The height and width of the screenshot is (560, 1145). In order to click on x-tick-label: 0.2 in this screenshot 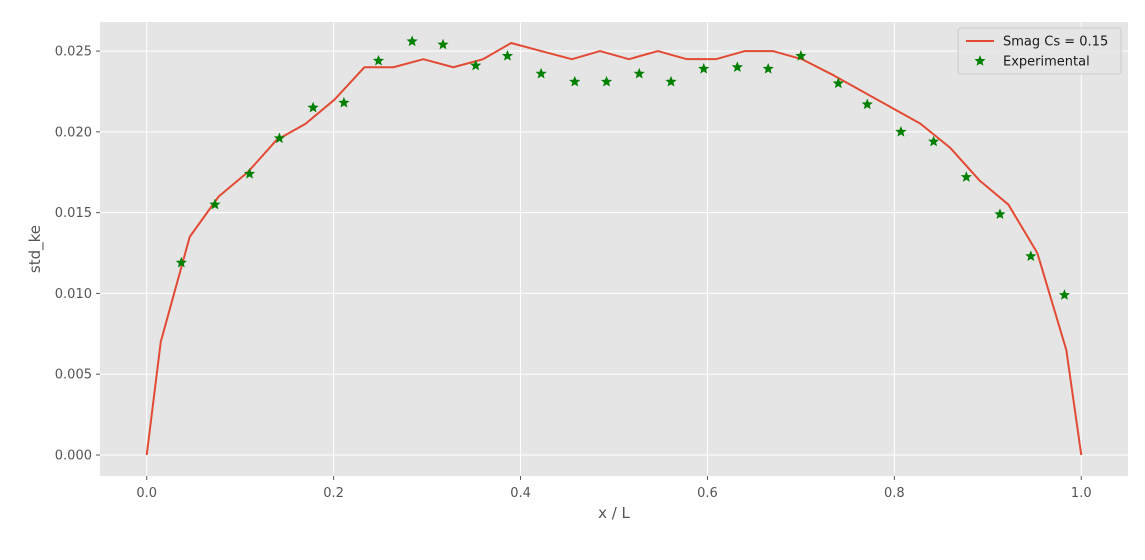, I will do `click(333, 493)`.